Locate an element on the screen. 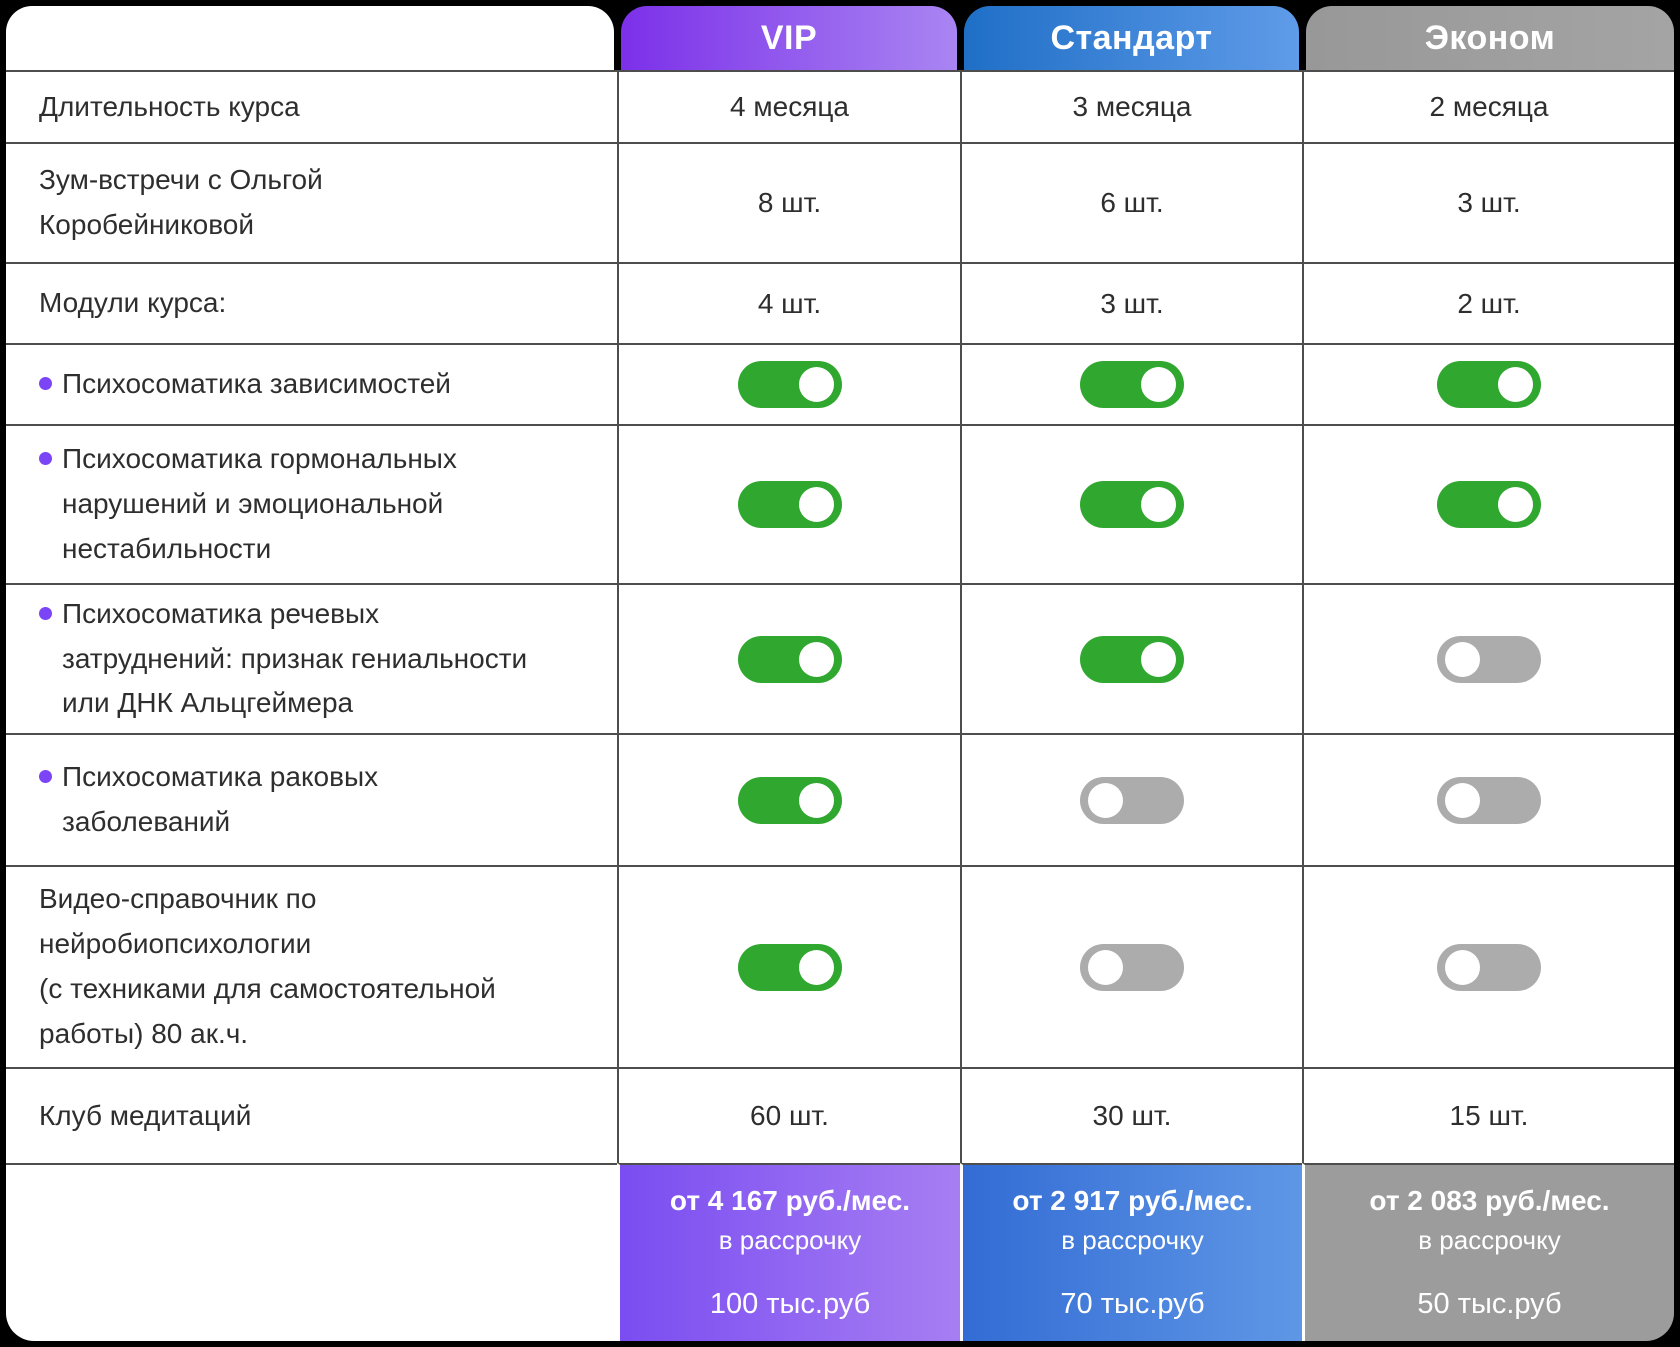 Image resolution: width=1680 pixels, height=1347 pixels. price-total: 100 тыс.руб is located at coordinates (790, 1304).